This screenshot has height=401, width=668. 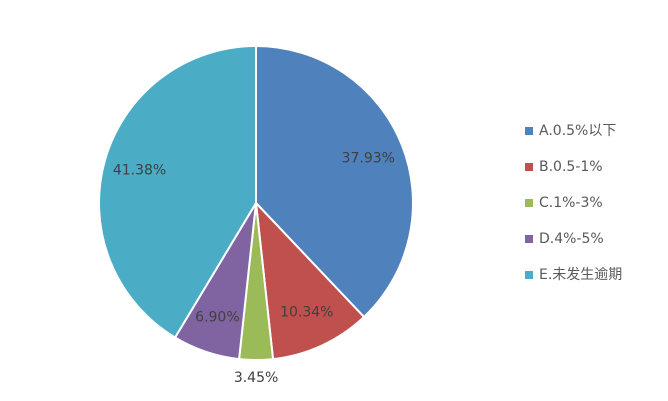 I want to click on data-label: 3.45%, so click(x=256, y=378).